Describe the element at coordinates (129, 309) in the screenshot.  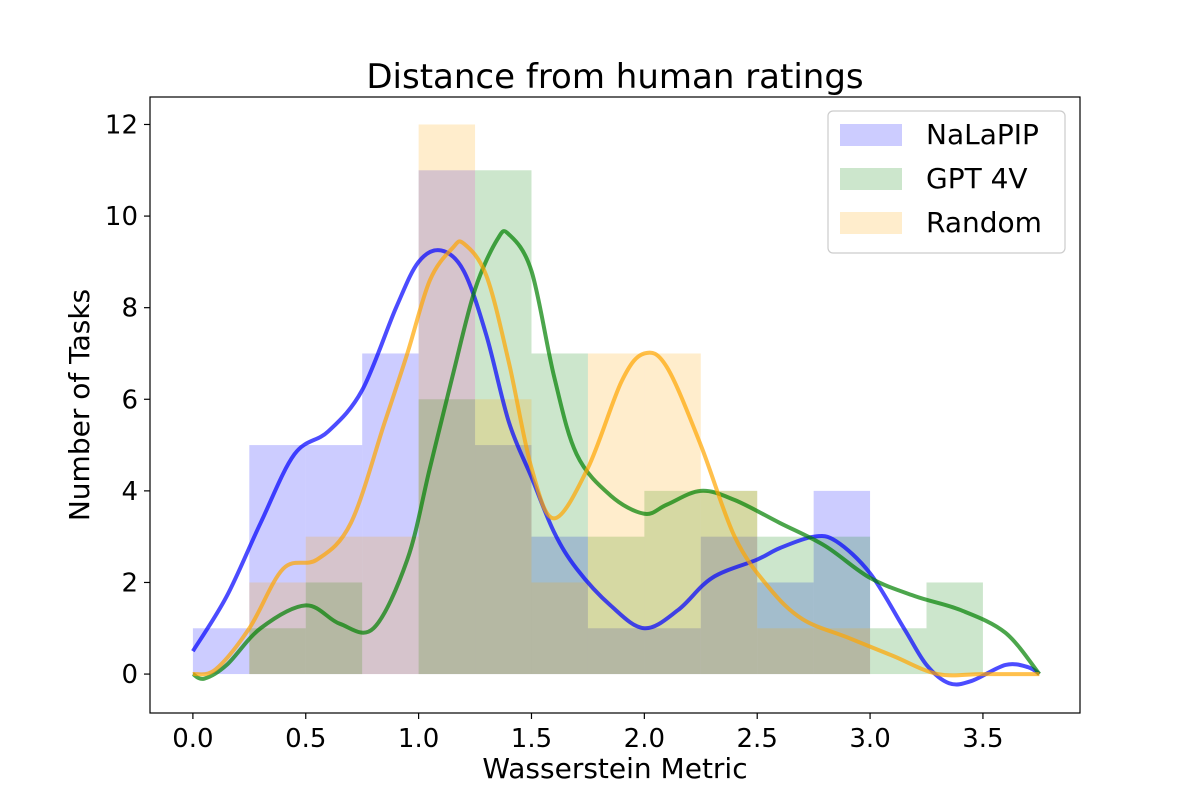
I see `y-tick-label: 8` at that location.